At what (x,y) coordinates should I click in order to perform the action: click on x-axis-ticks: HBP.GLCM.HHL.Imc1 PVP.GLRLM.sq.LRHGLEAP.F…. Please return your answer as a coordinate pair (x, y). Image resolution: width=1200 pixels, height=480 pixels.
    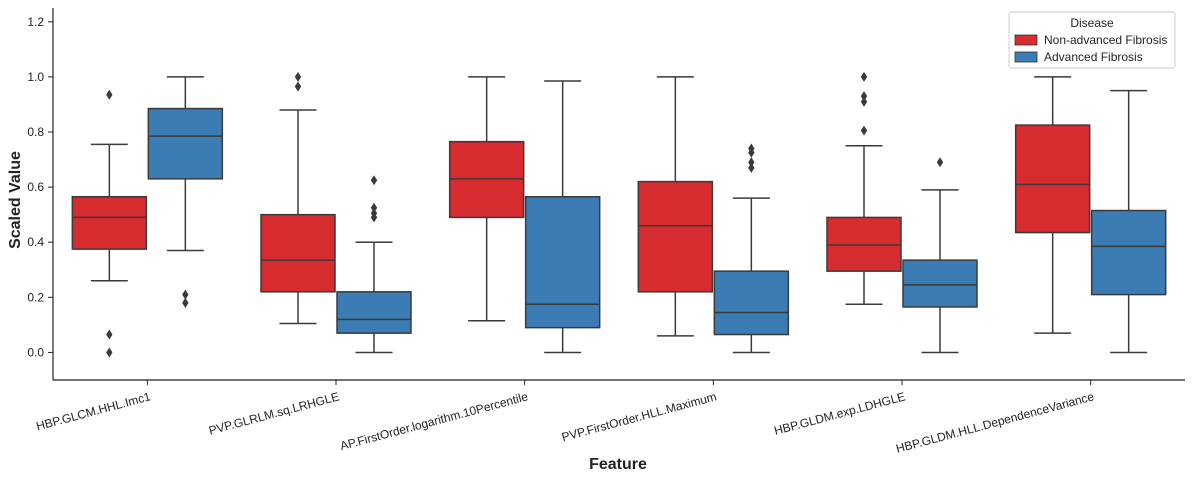
    Looking at the image, I should click on (565, 418).